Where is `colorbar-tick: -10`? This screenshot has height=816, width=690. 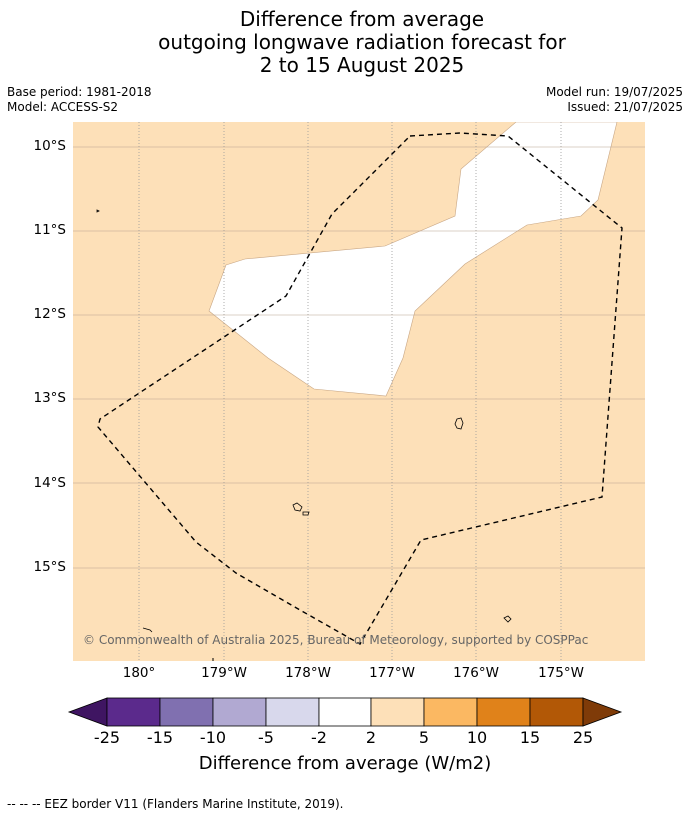
colorbar-tick: -10 is located at coordinates (213, 737).